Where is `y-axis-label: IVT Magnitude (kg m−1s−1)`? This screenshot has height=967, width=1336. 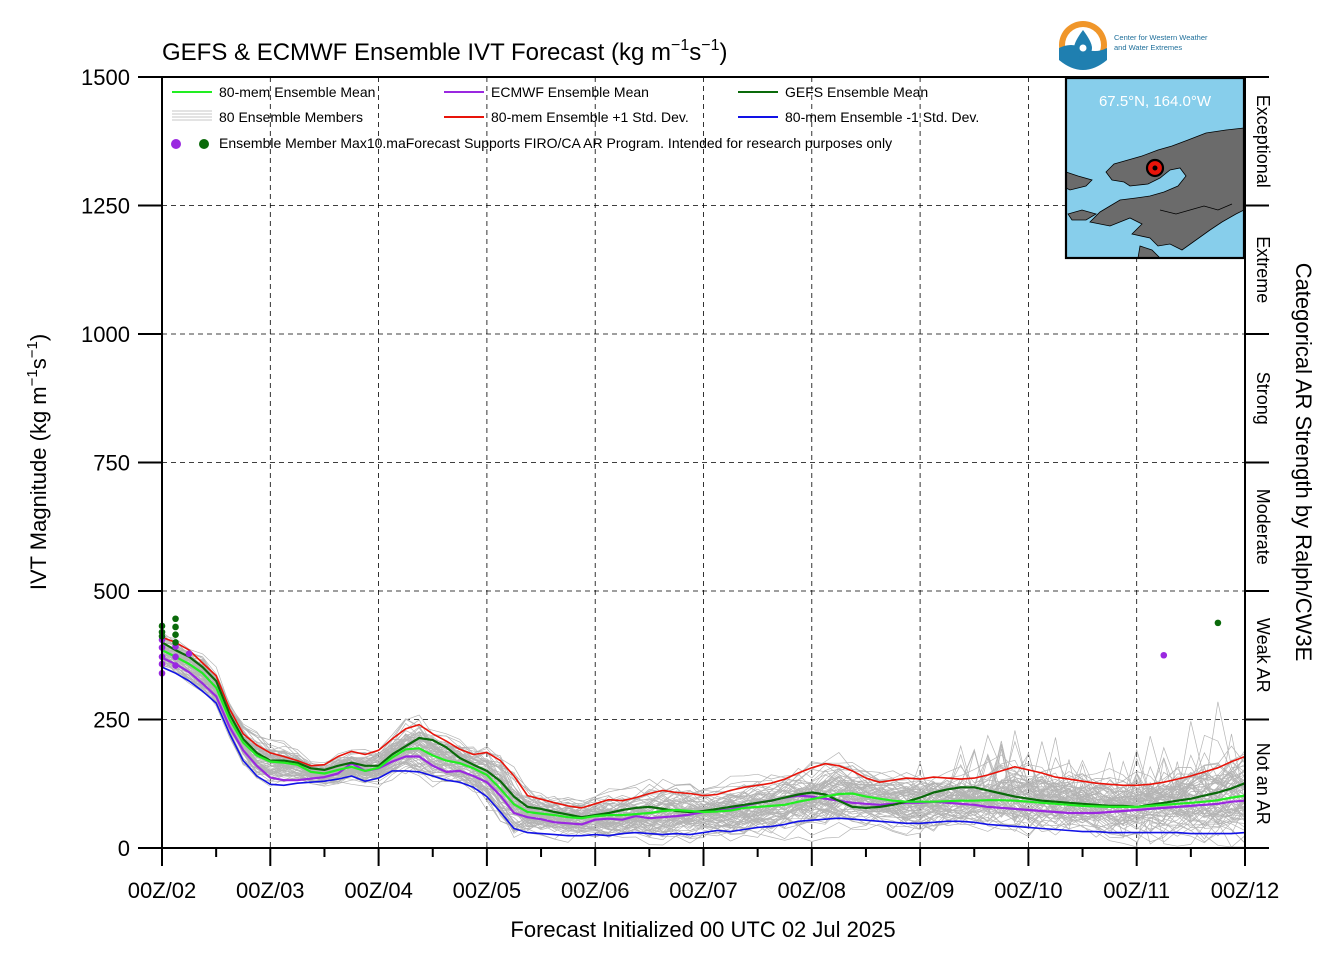 y-axis-label: IVT Magnitude (kg m−1s−1) is located at coordinates (37, 462).